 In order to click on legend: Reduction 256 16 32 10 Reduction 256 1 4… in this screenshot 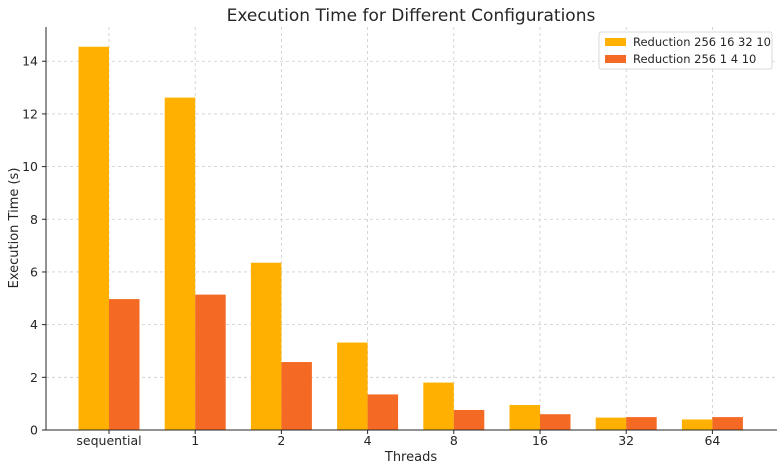, I will do `click(685, 50)`.